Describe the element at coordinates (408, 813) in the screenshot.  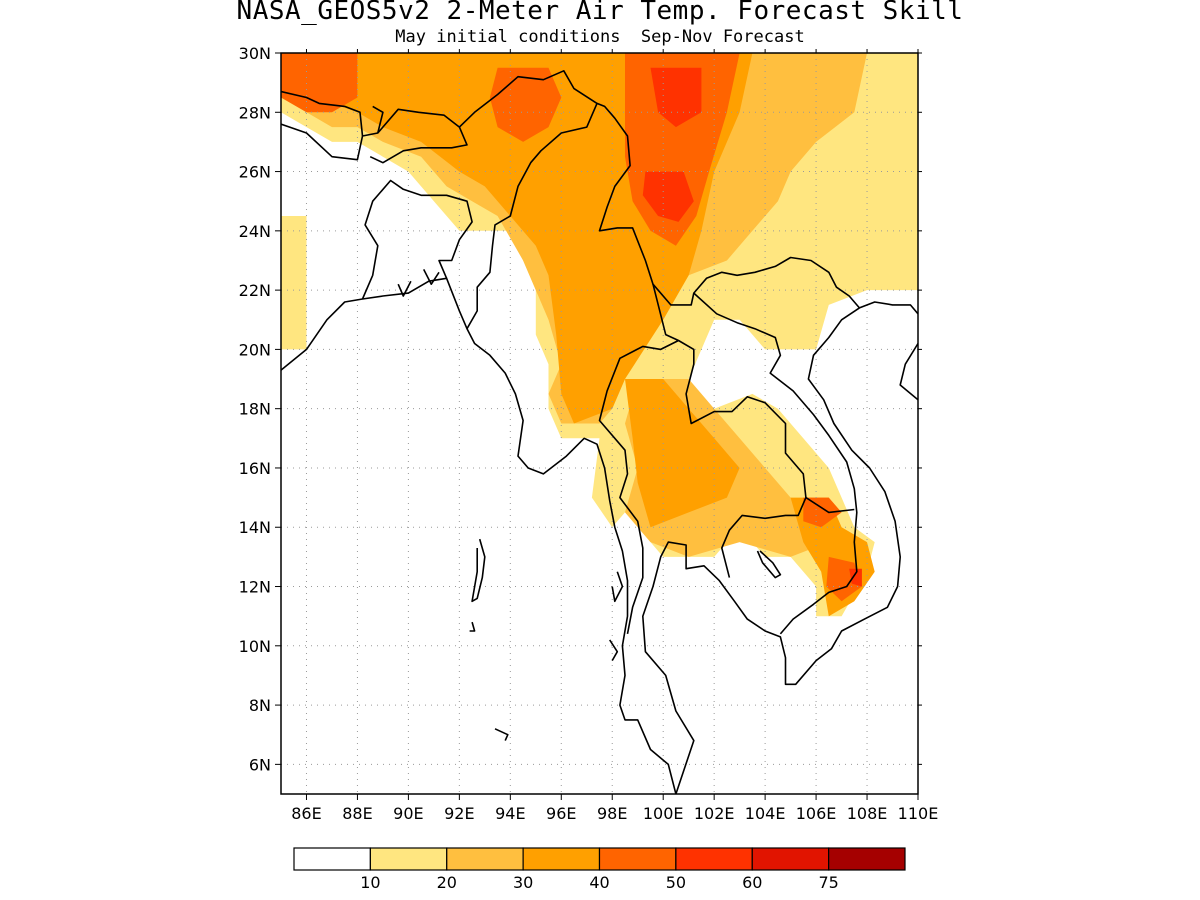
I see `lon-tick-label: 90E` at that location.